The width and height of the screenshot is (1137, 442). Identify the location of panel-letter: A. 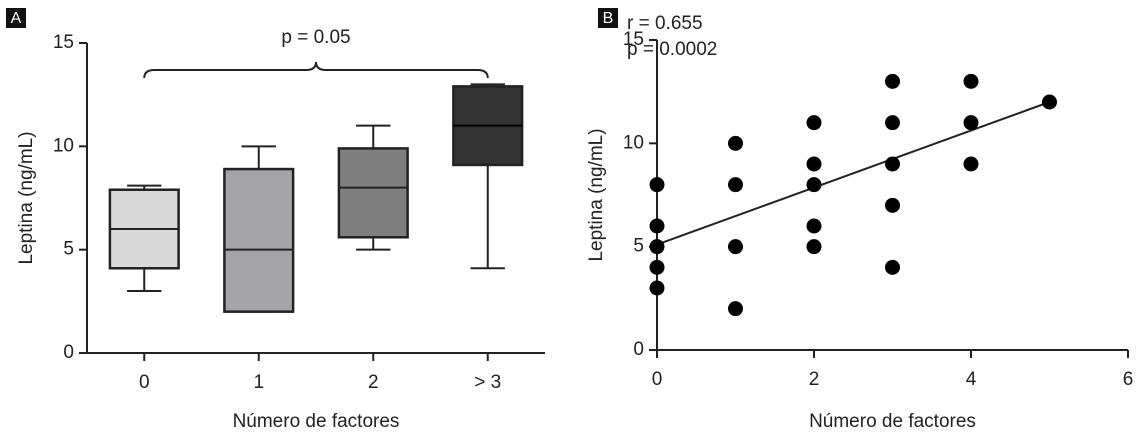
(16, 18).